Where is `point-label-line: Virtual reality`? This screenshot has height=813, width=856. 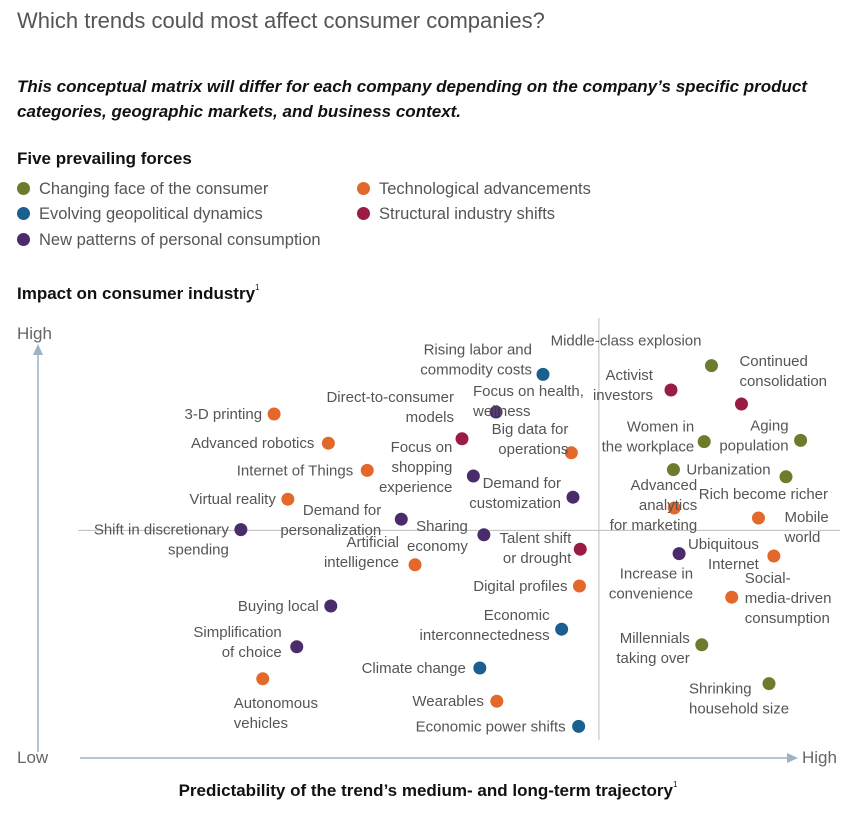
point-label-line: Virtual reality is located at coordinates (232, 499).